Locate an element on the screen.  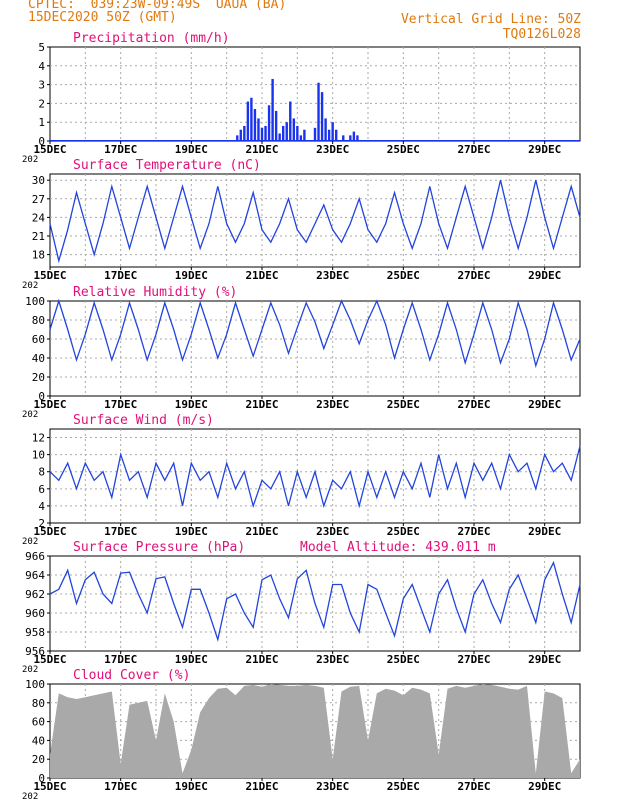
wind-xtick-label: 23DEC is located at coordinates (332, 531).